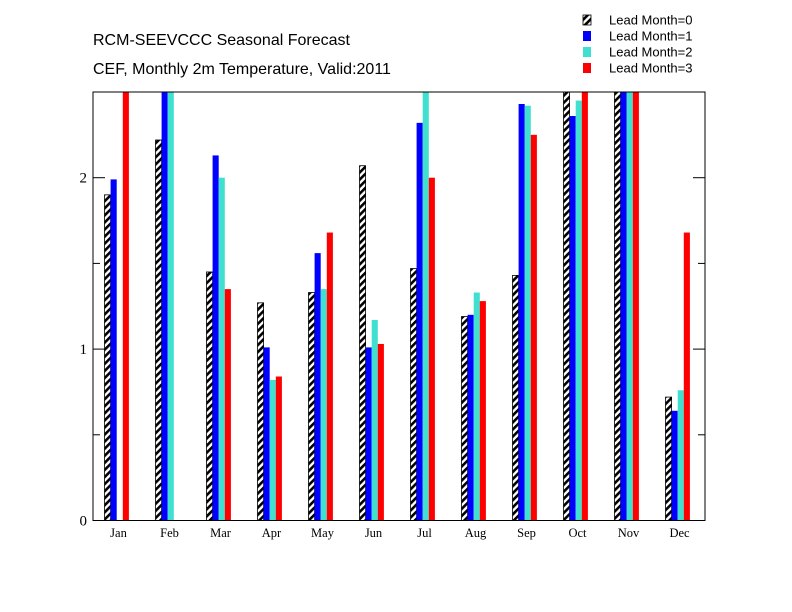 This screenshot has width=792, height=612. Describe the element at coordinates (527, 313) in the screenshot. I see `bar-sep-lead2` at that location.